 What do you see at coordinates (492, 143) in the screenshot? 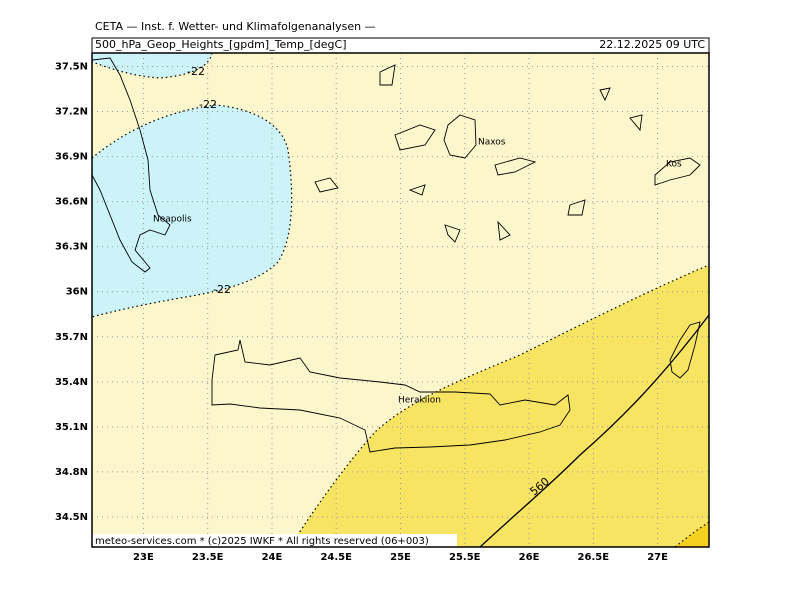
I see `place-label: Naxos` at bounding box center [492, 143].